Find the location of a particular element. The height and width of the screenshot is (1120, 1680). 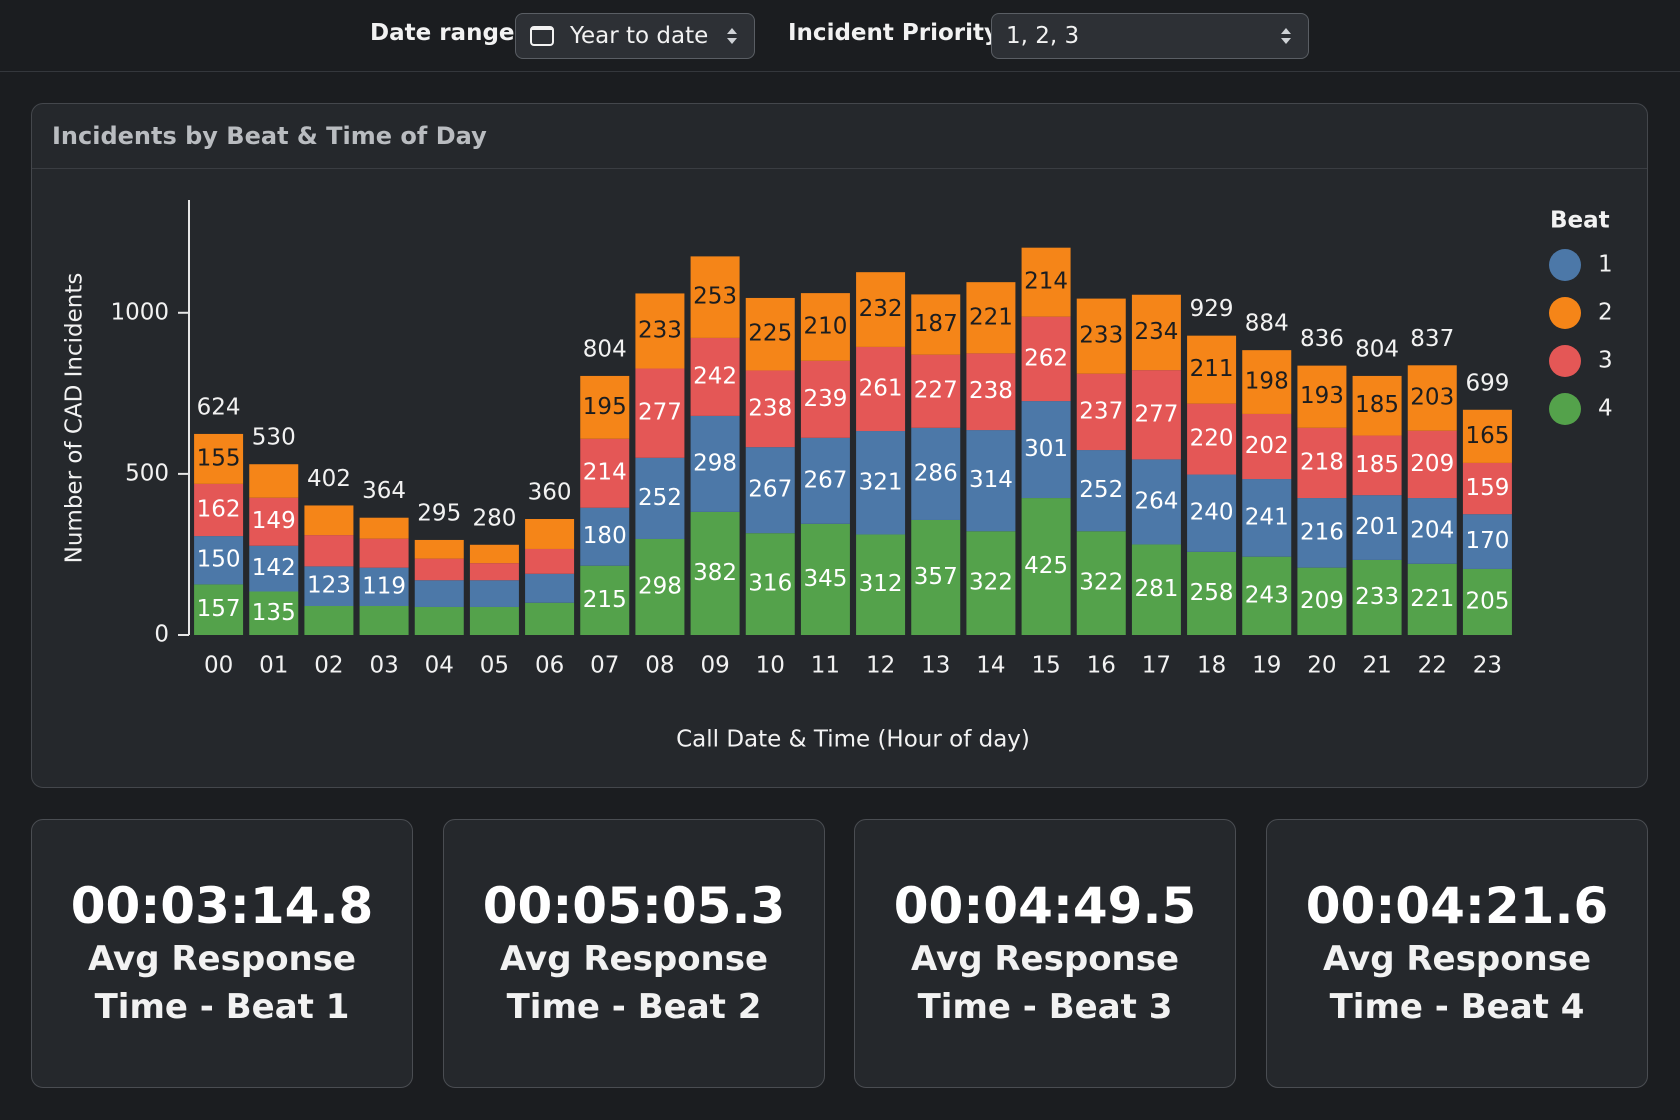

priority-select: 1, 2, 3 is located at coordinates (1150, 36).